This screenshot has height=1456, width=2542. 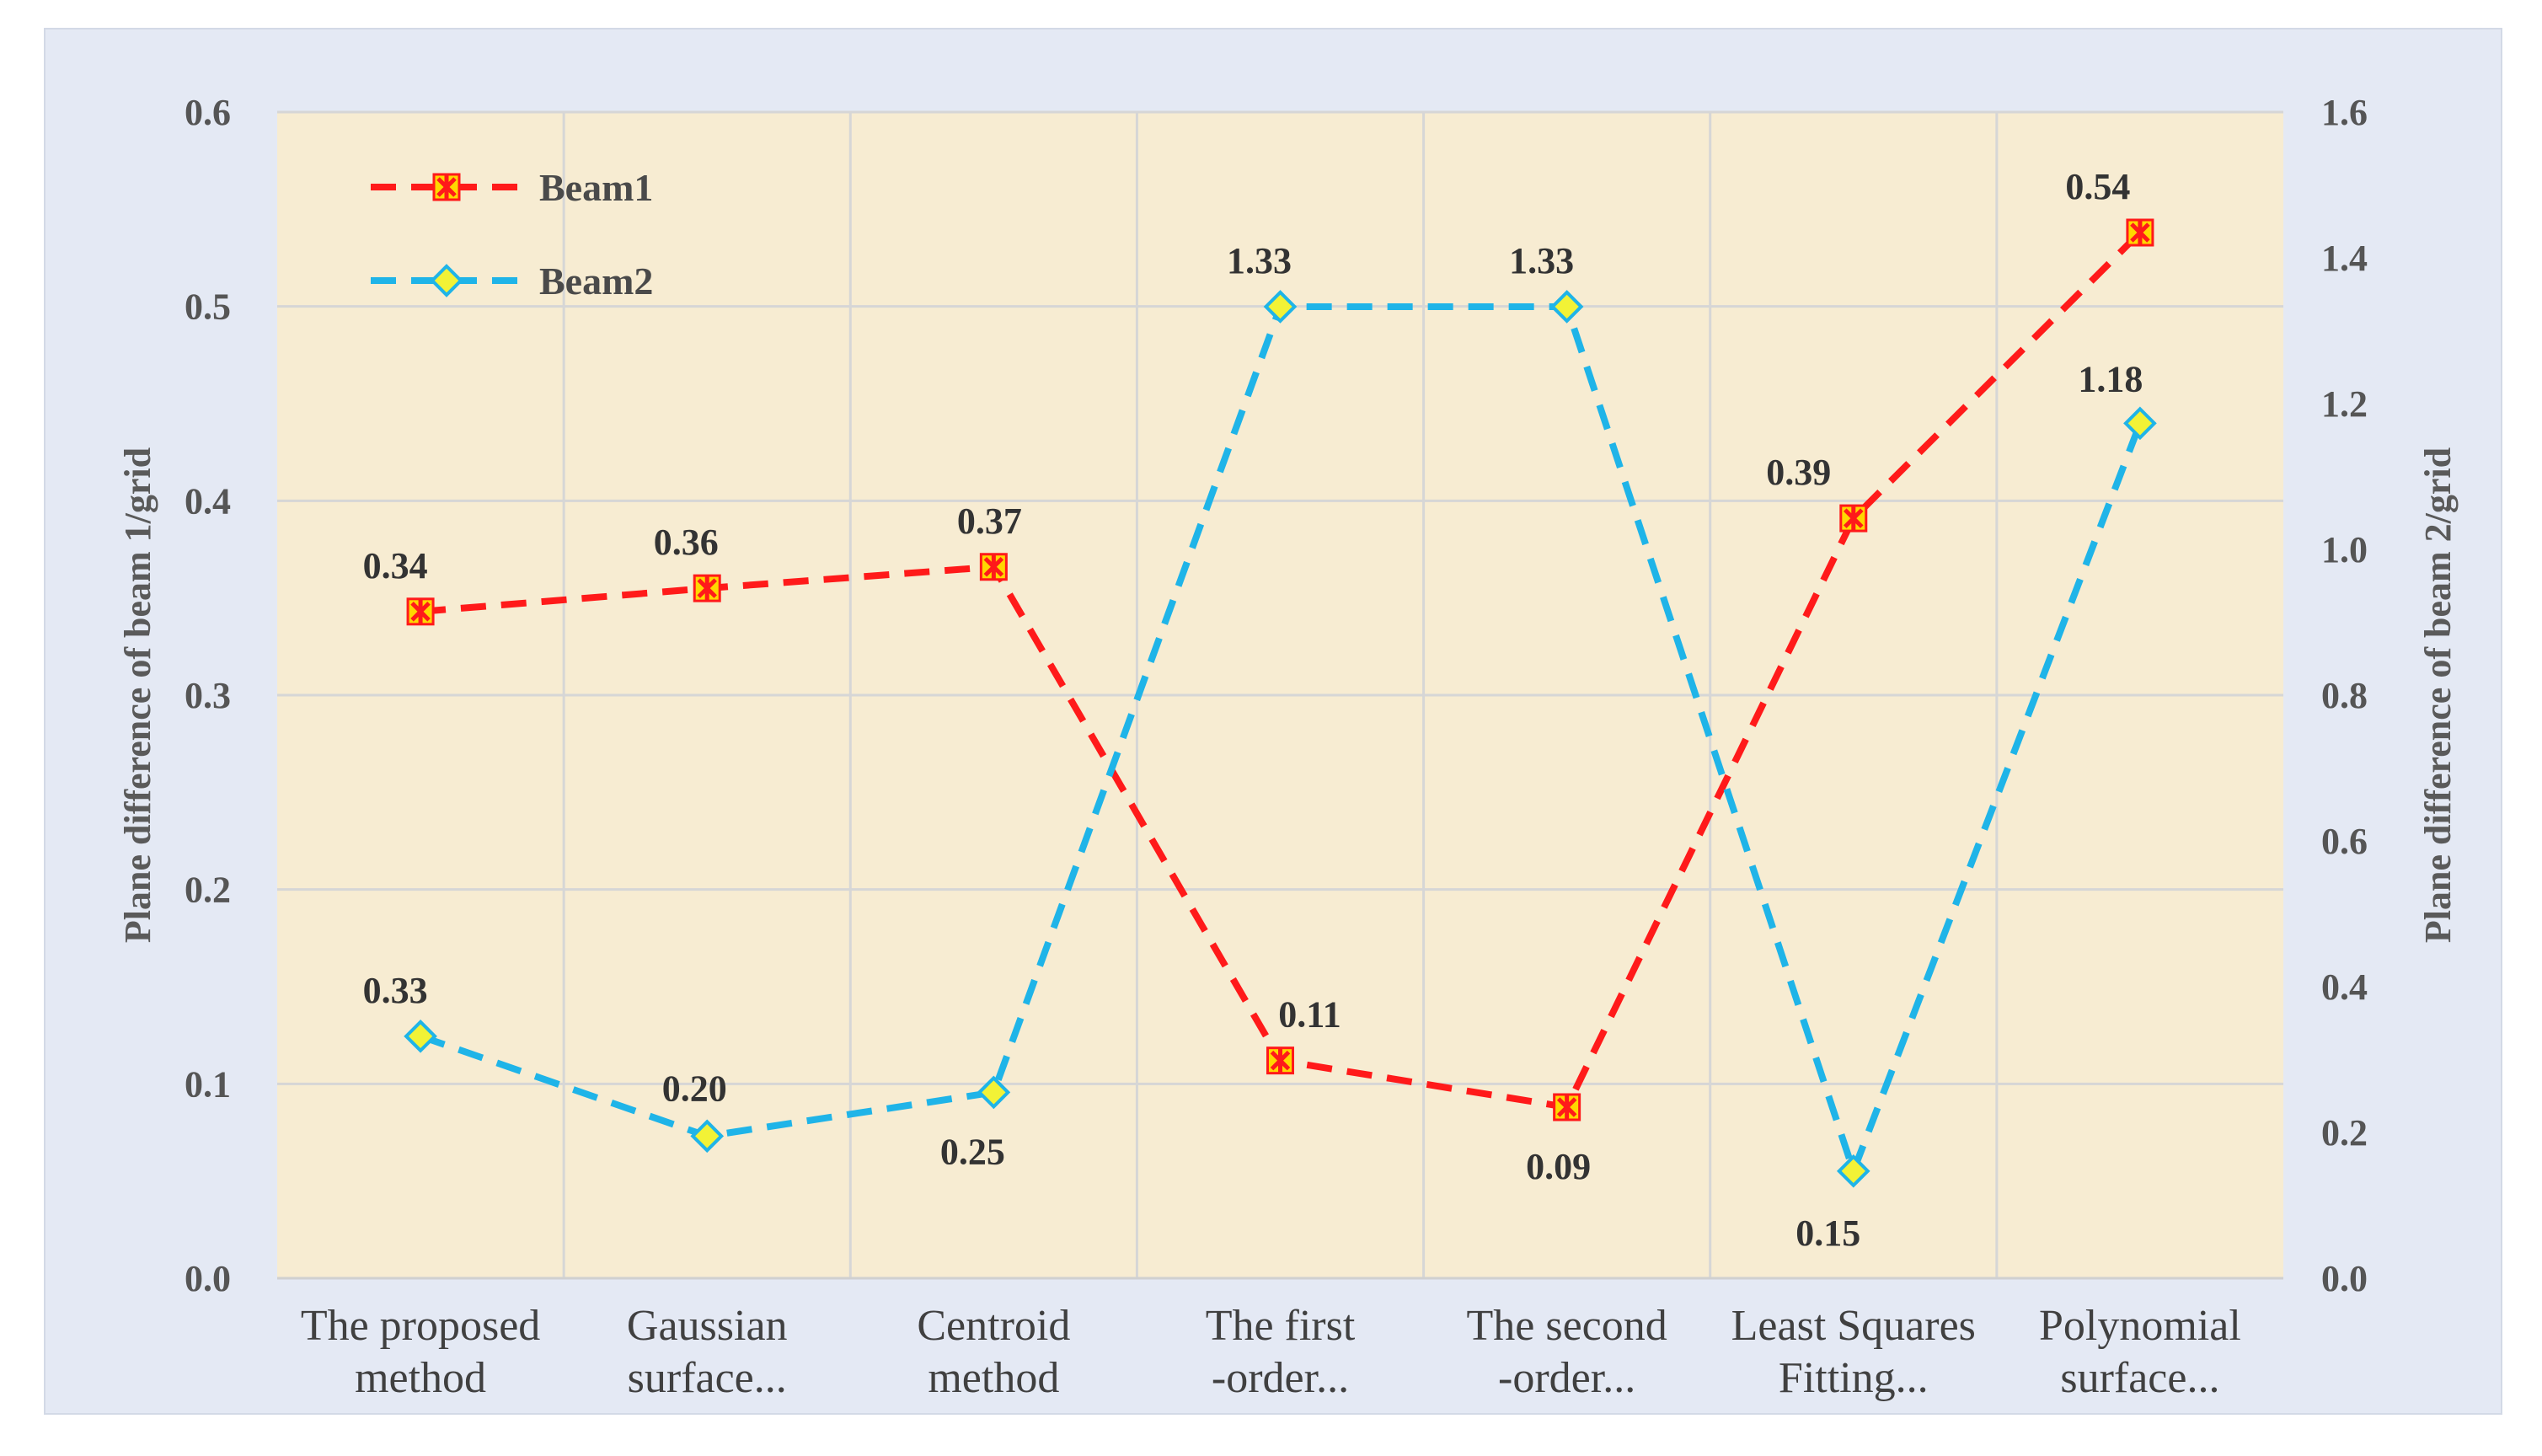 I want to click on right-axis-tick-label: 1.6, so click(x=2344, y=112).